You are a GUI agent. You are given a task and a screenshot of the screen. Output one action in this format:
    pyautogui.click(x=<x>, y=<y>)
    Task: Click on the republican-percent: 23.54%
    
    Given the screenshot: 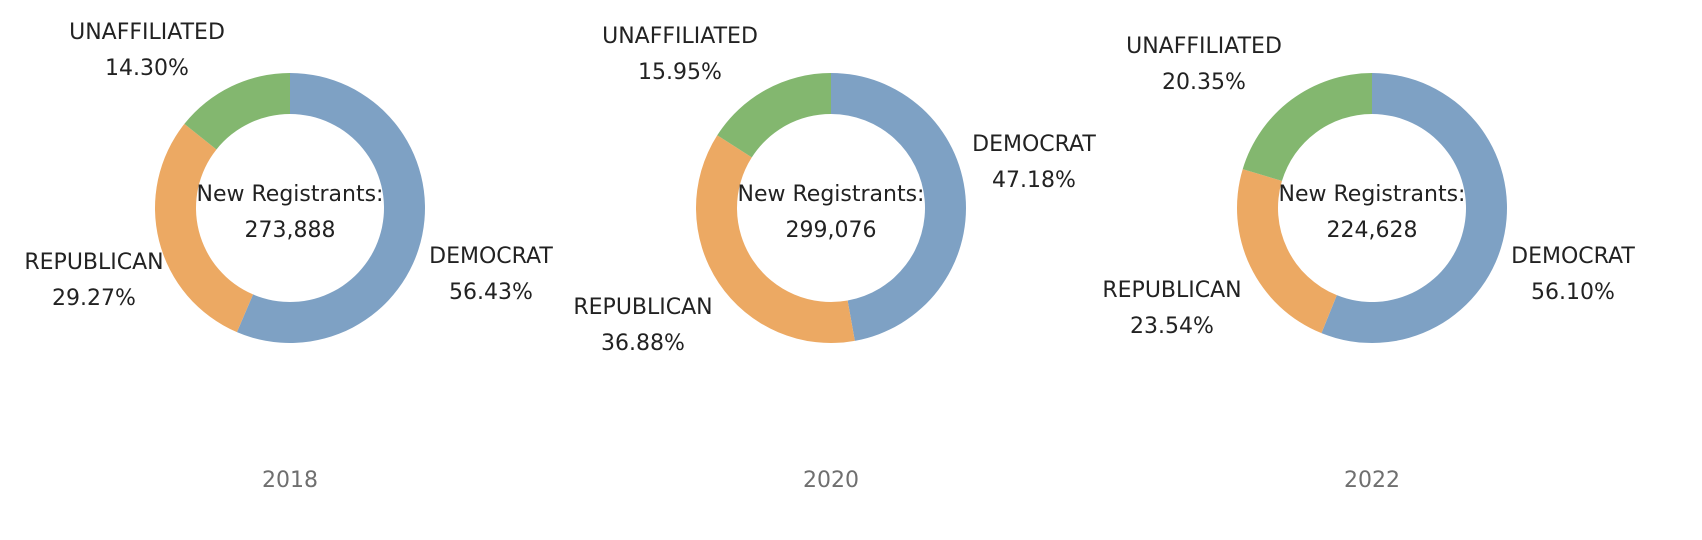 What is the action you would take?
    pyautogui.click(x=1172, y=326)
    